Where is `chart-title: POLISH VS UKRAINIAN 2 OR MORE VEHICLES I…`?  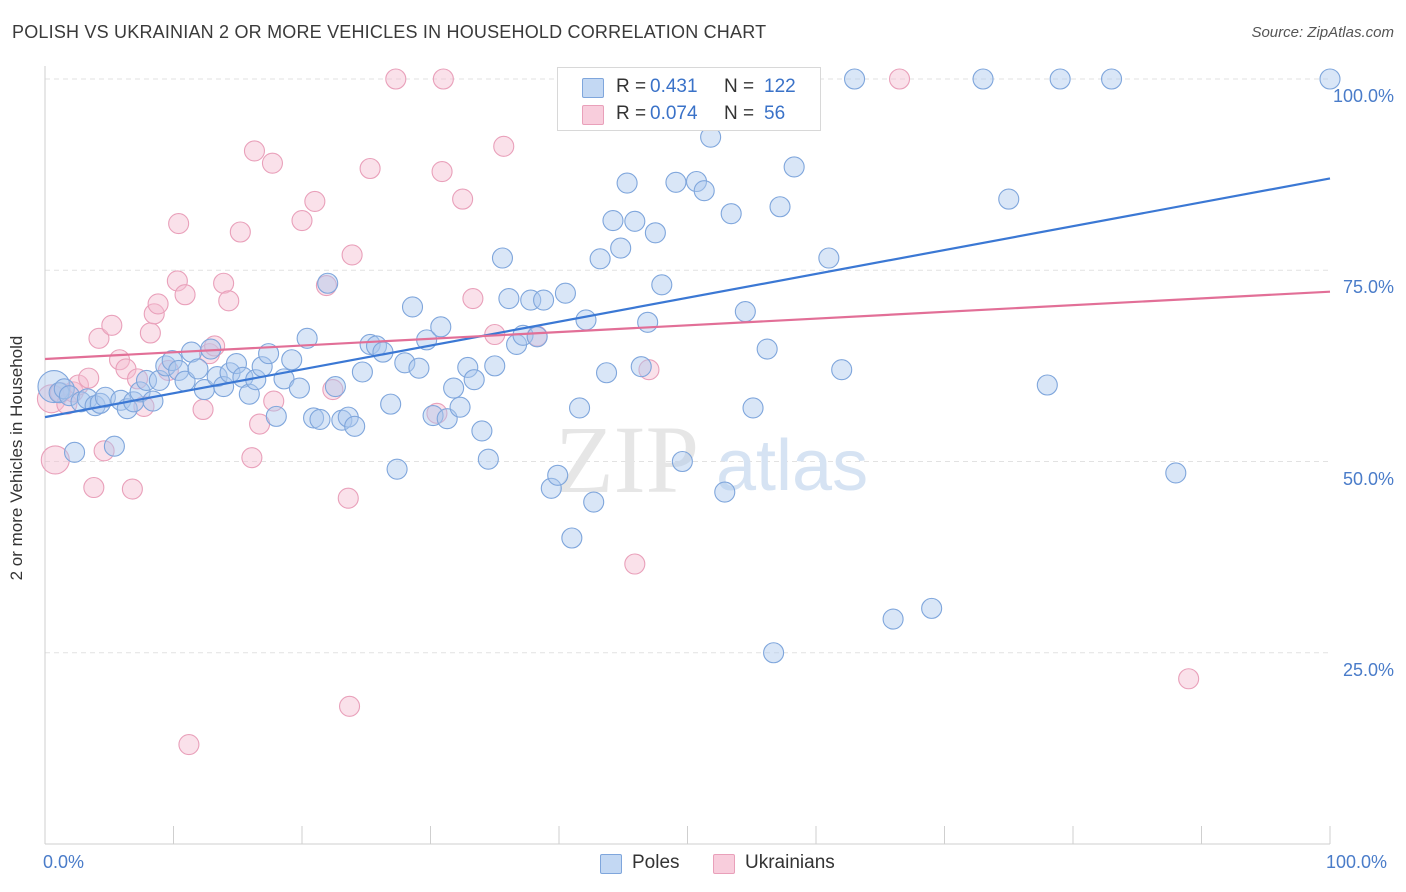 chart-title: POLISH VS UKRAINIAN 2 OR MORE VEHICLES I… is located at coordinates (389, 32).